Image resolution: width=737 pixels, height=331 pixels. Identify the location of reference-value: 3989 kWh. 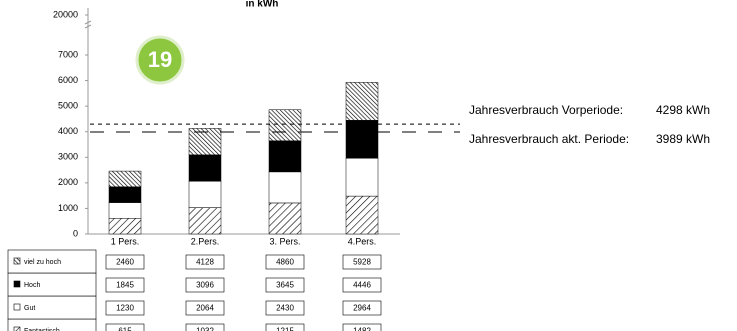
(683, 139).